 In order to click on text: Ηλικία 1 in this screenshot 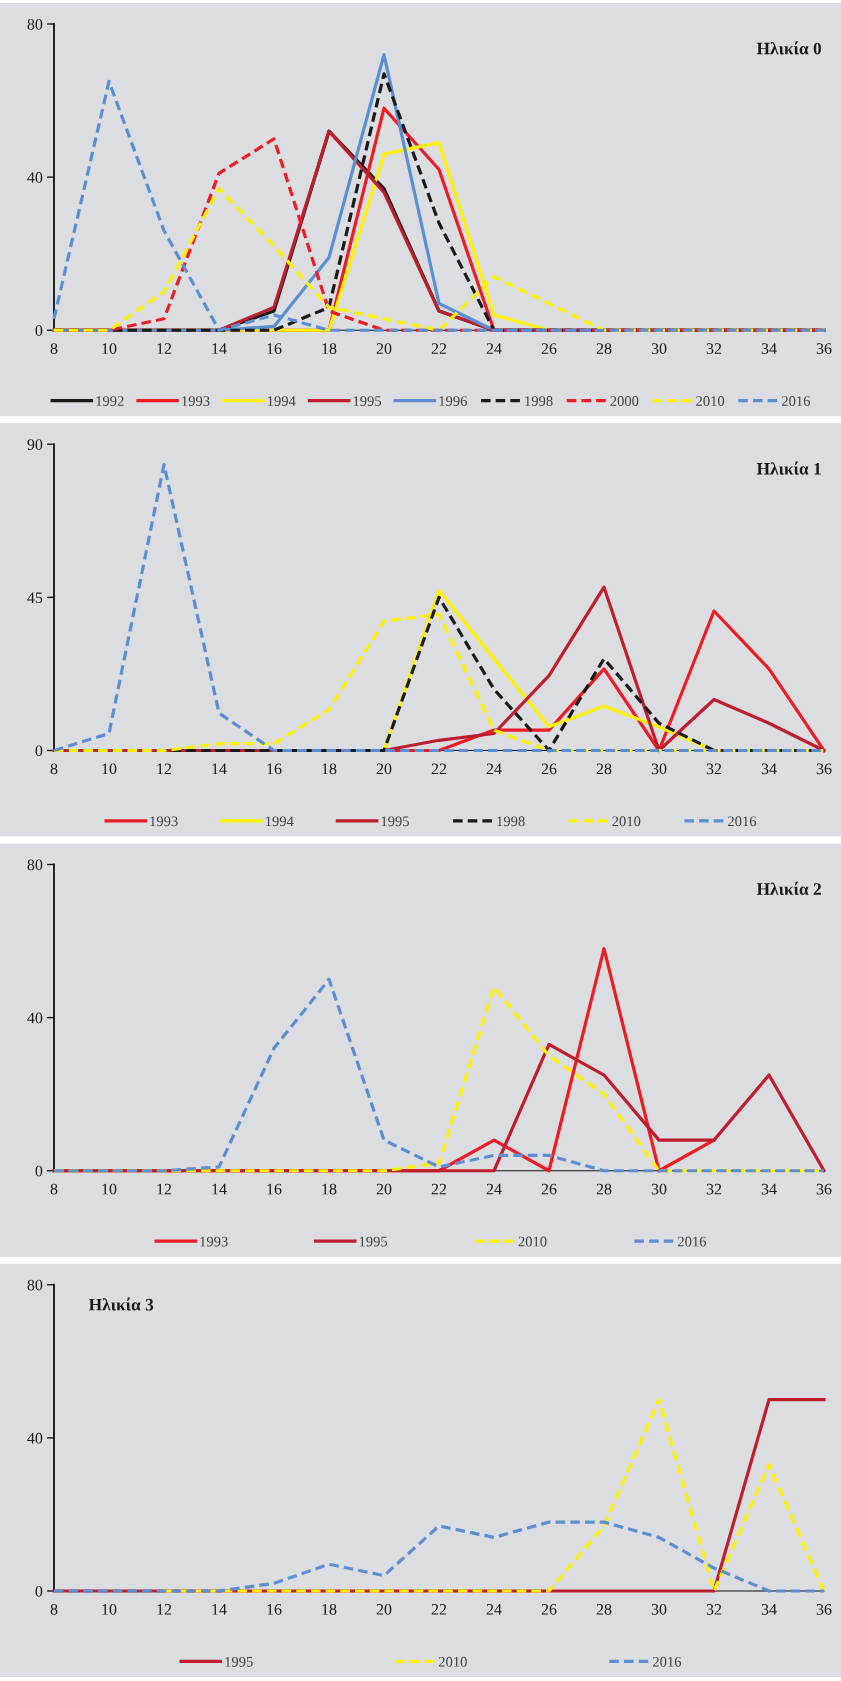, I will do `click(788, 468)`.